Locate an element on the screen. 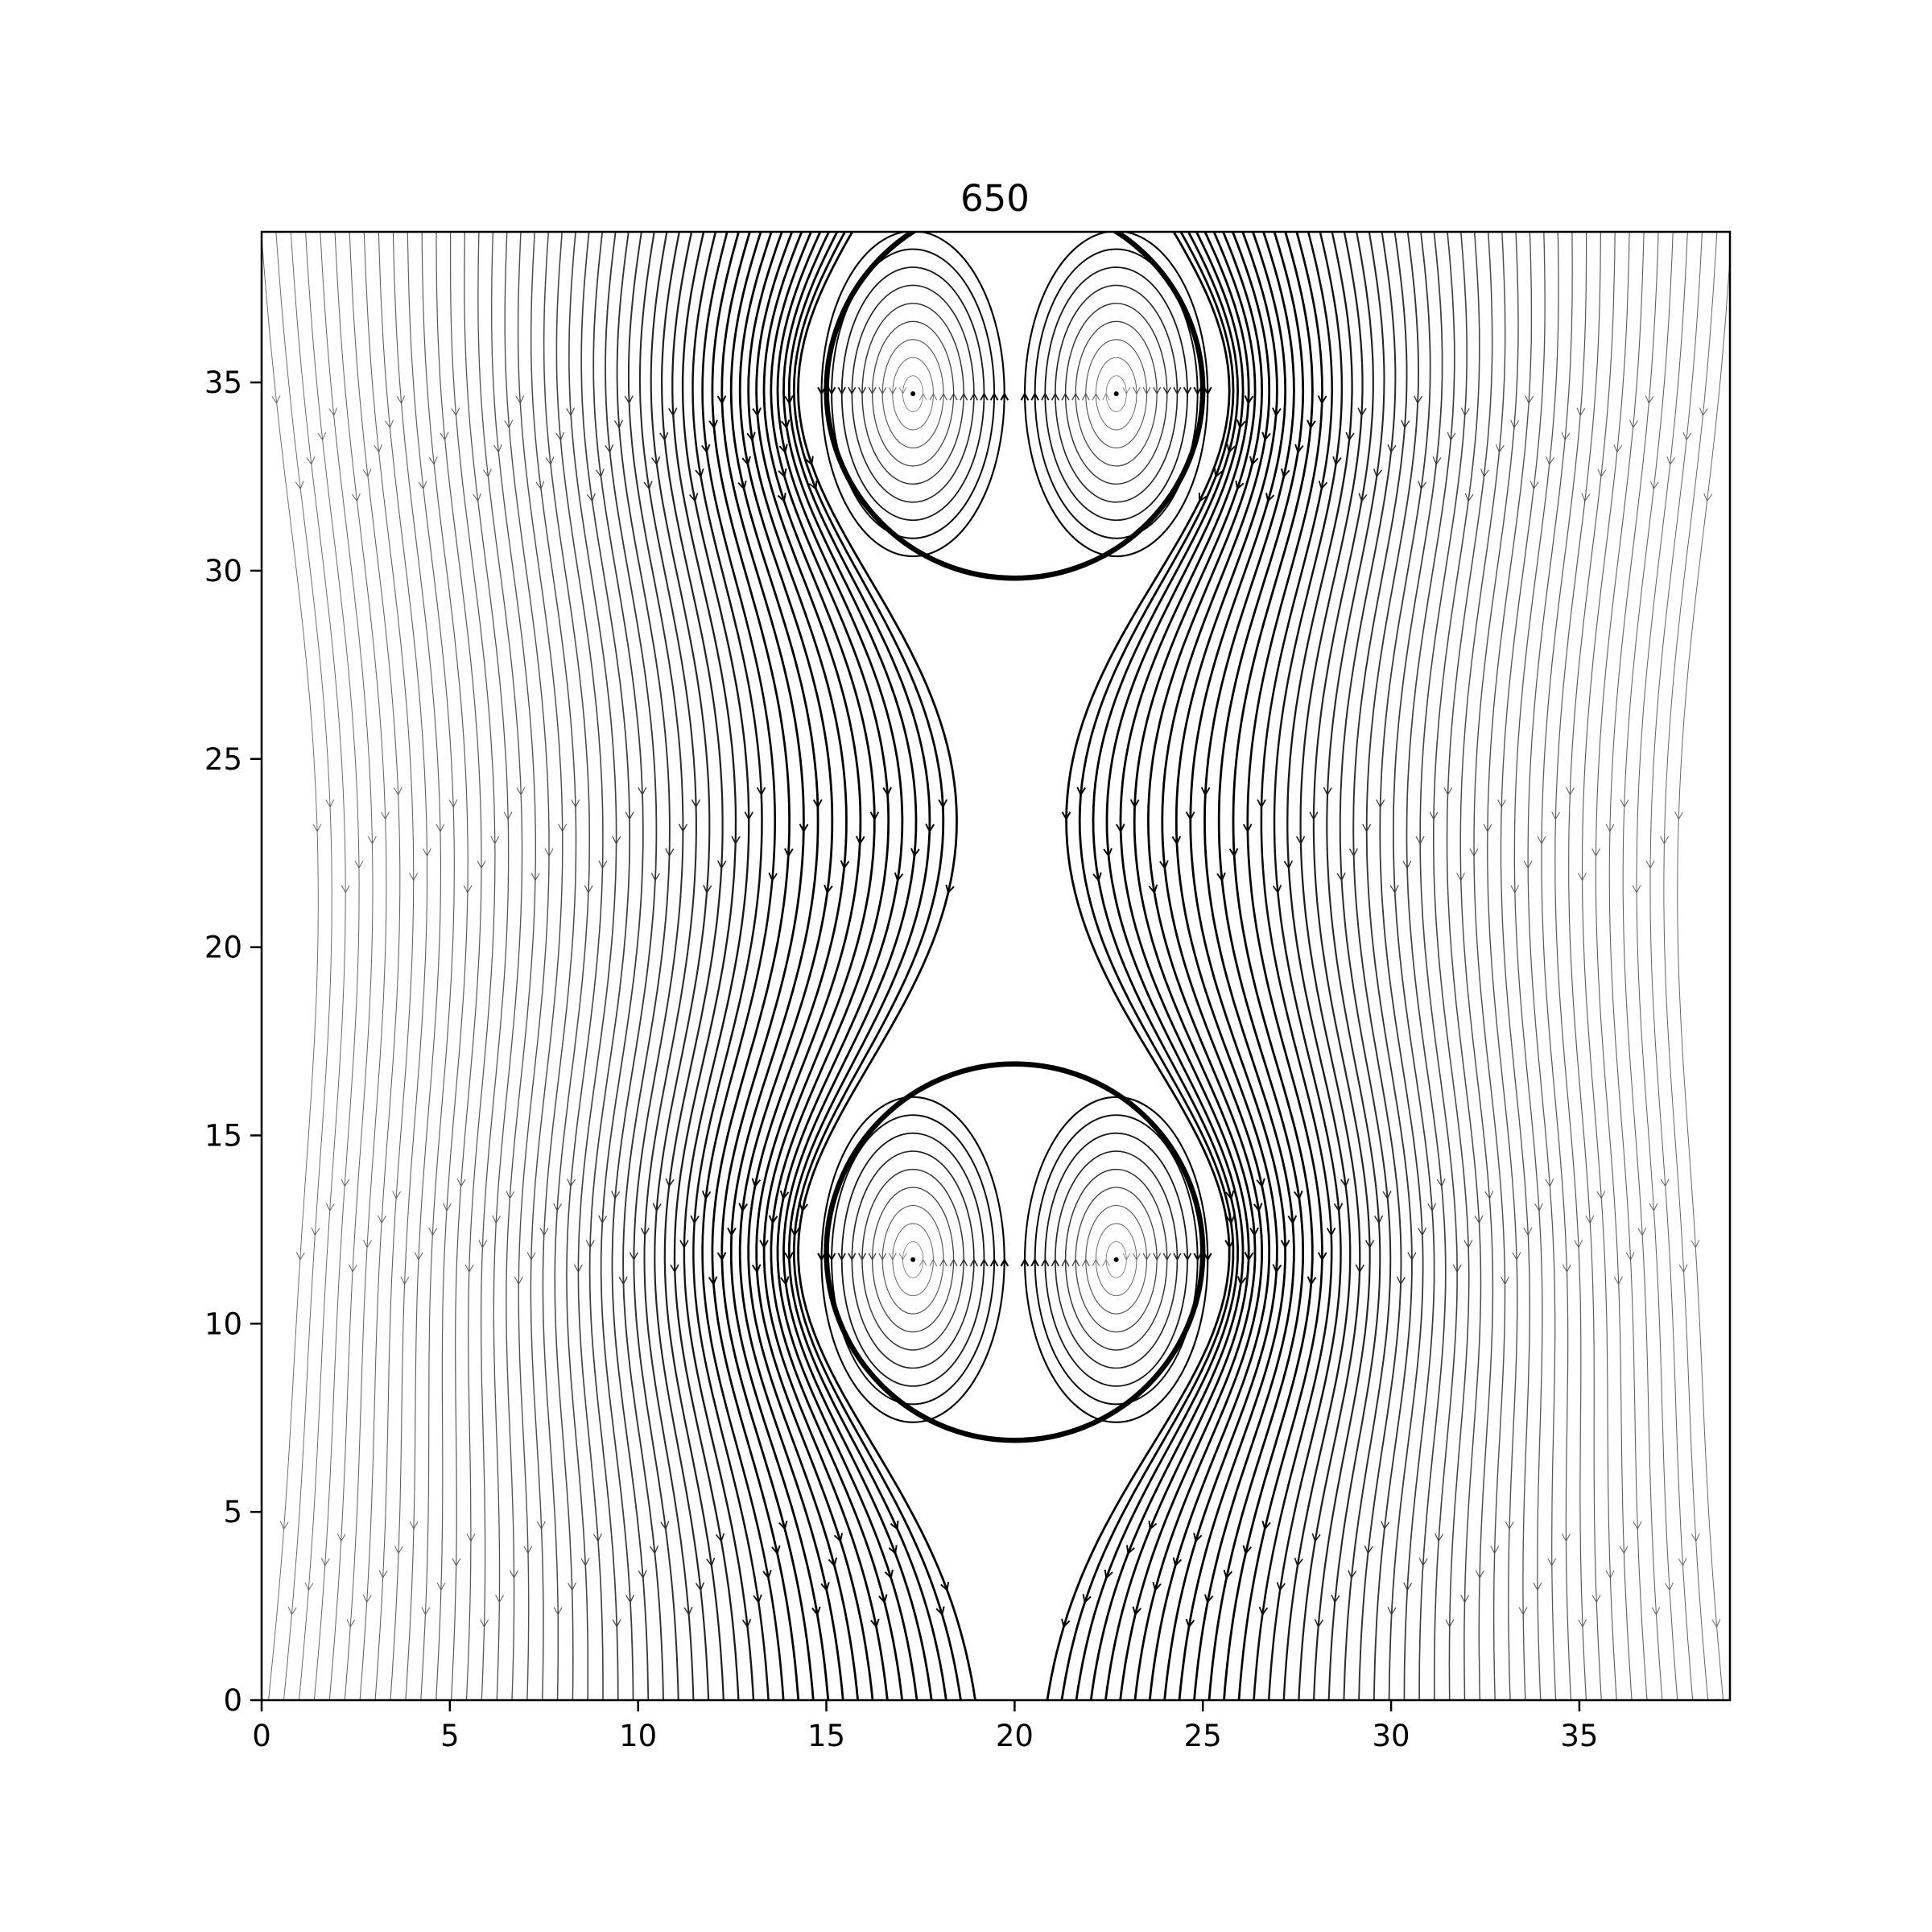 This screenshot has height=1932, width=1932. x-tick-label: 30 is located at coordinates (1391, 1736).